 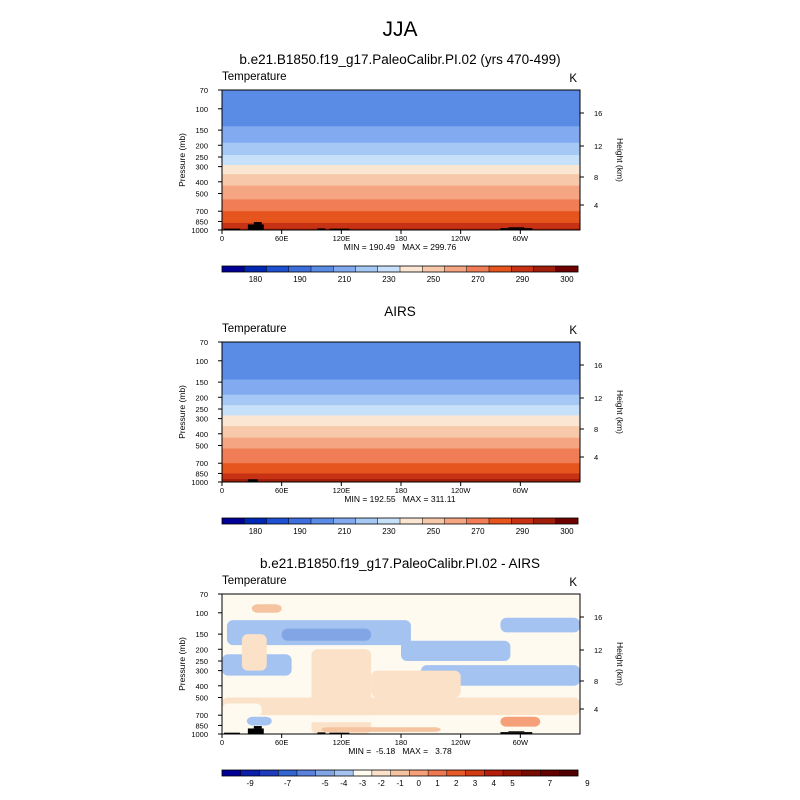 I want to click on y-tick-label: 250, so click(x=201, y=157).